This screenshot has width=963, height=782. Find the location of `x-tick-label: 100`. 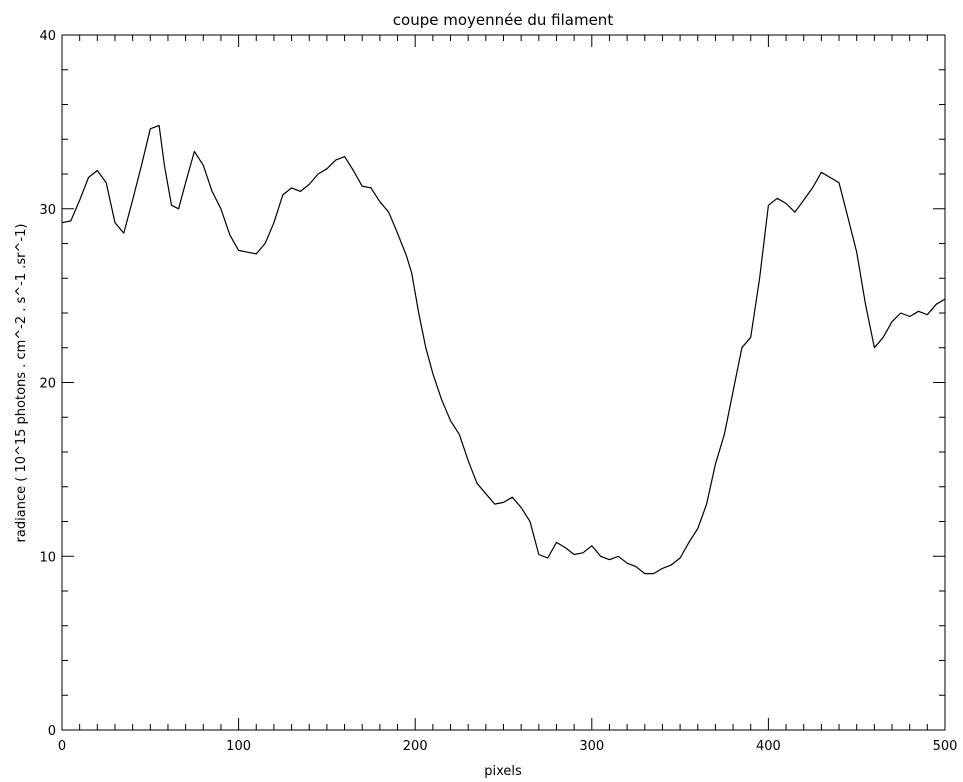

x-tick-label: 100 is located at coordinates (238, 746).